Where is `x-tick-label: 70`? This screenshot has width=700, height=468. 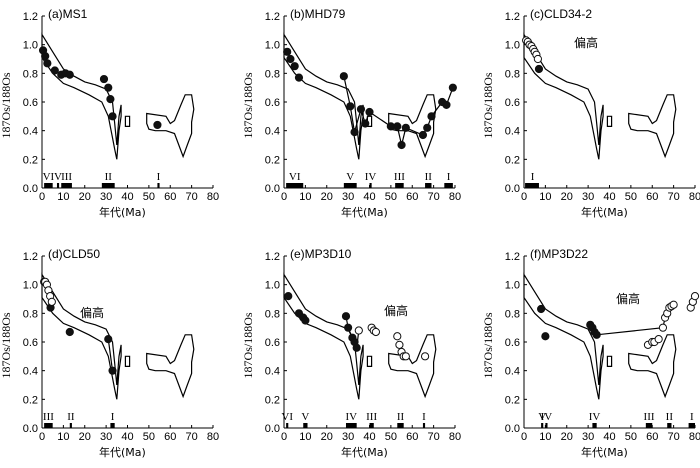
x-tick-label: 70 is located at coordinates (434, 197).